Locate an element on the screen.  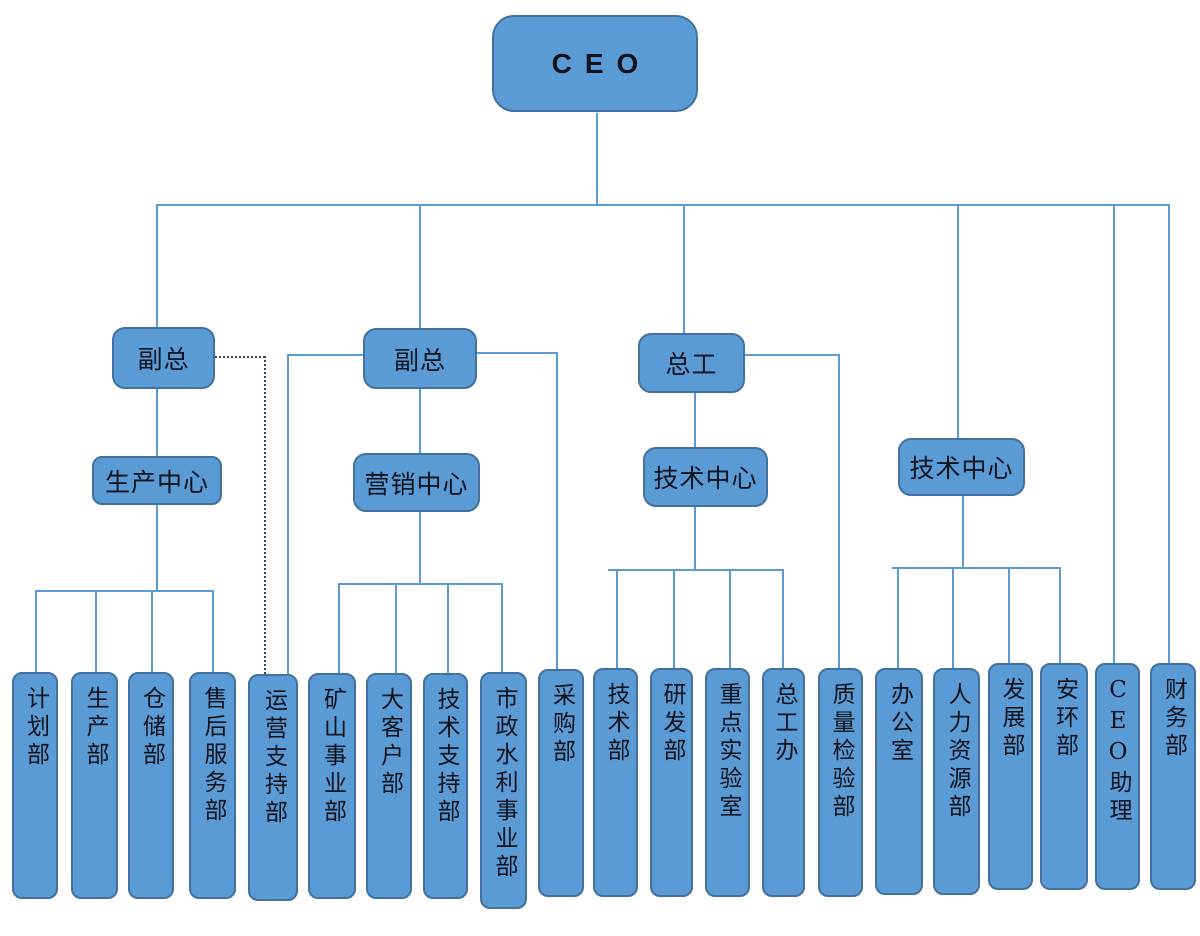
hr-dept-node: 人力资源部 is located at coordinates (956, 781).